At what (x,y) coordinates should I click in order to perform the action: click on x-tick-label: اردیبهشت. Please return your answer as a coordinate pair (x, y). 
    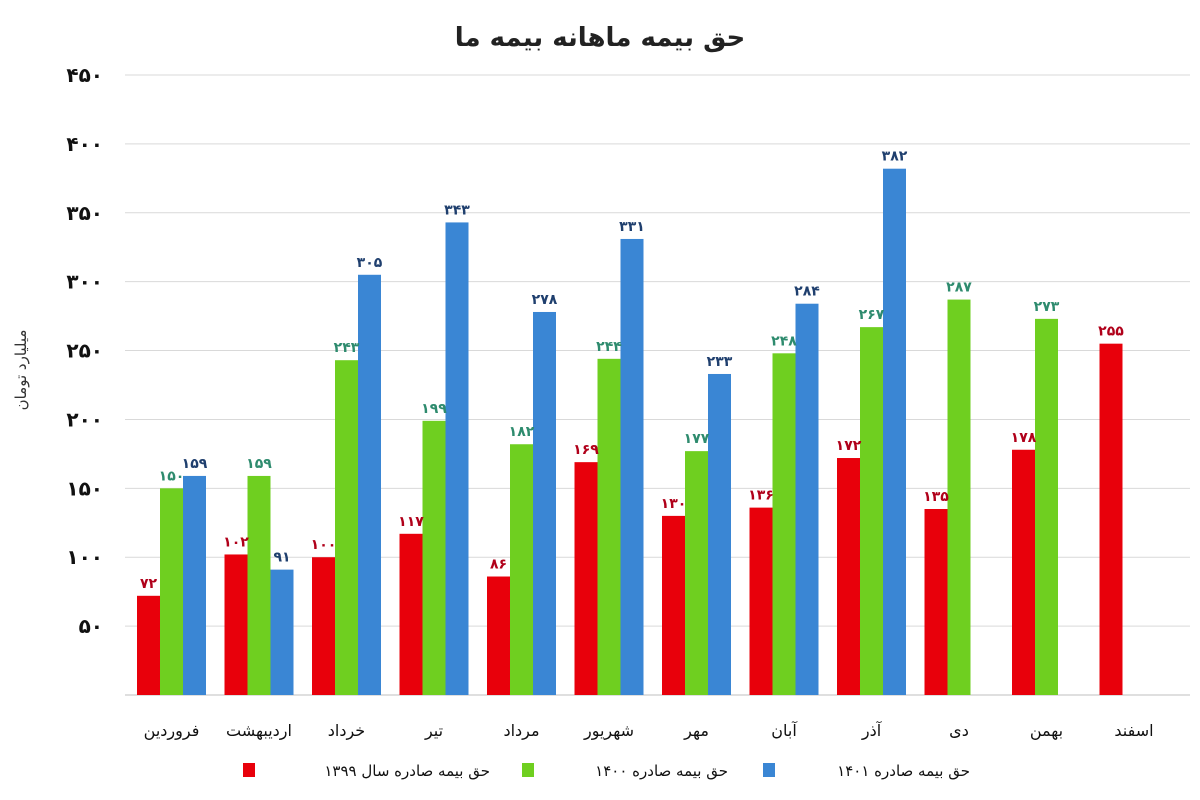
    Looking at the image, I should click on (259, 731).